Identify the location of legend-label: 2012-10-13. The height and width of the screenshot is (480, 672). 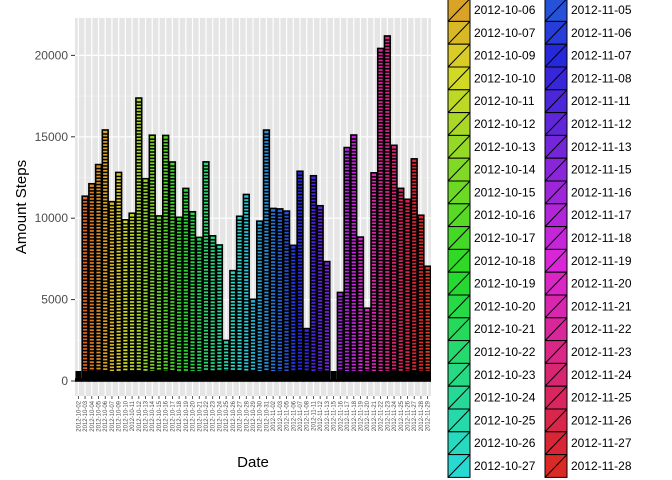
(505, 147).